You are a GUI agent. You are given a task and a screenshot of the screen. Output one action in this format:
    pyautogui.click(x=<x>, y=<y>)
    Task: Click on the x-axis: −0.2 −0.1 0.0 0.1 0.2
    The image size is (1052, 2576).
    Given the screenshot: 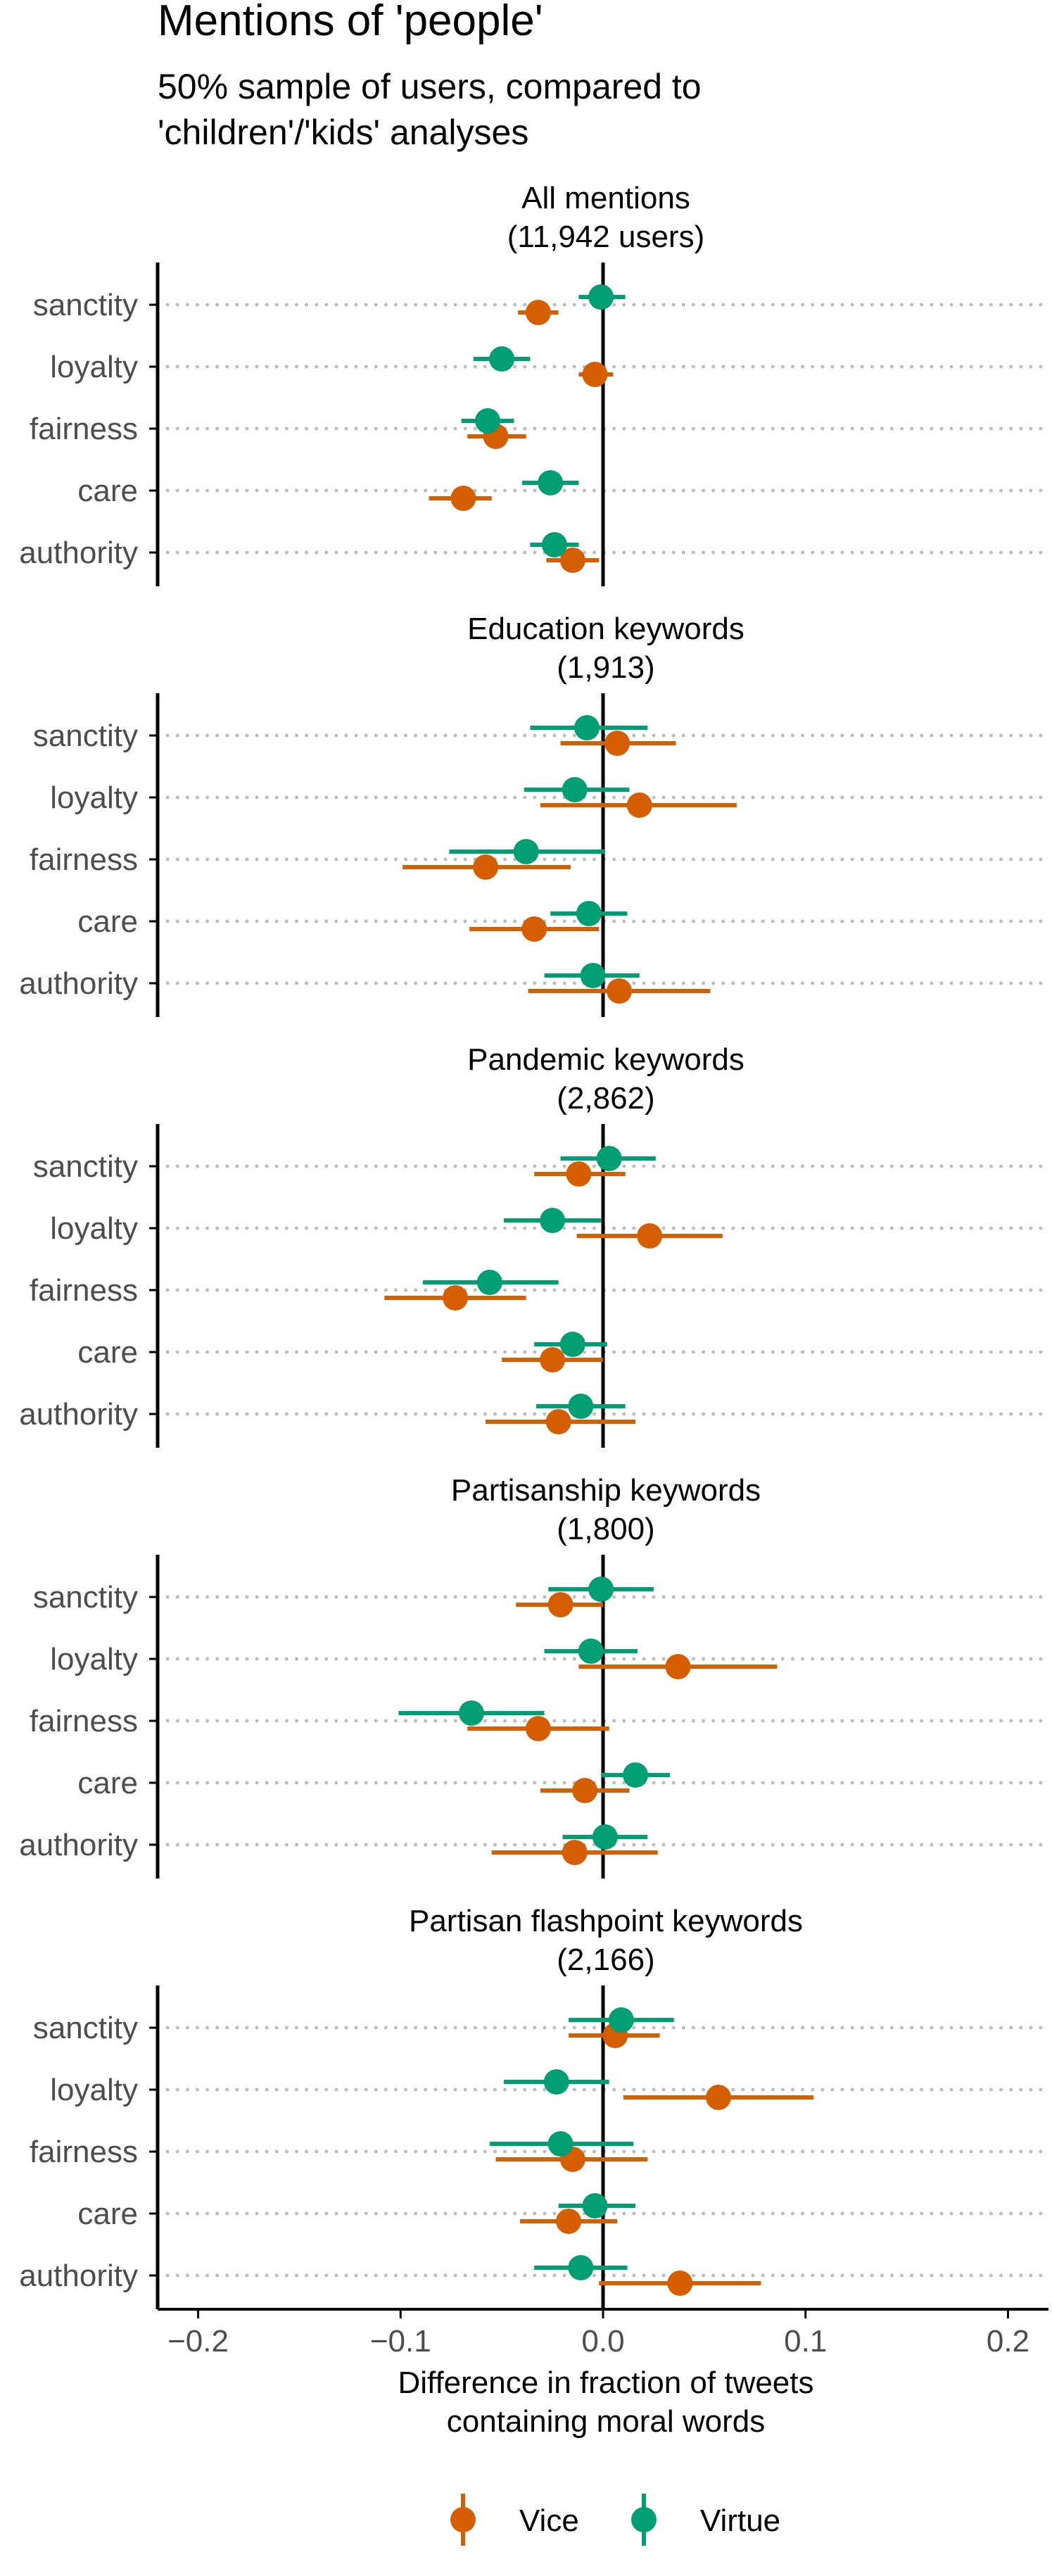 What is the action you would take?
    pyautogui.click(x=603, y=2333)
    